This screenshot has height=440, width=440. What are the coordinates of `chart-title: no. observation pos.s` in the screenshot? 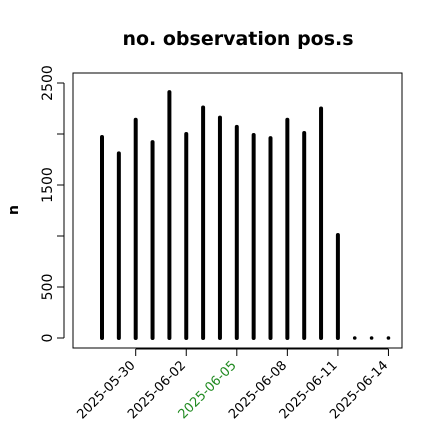 It's located at (237, 39).